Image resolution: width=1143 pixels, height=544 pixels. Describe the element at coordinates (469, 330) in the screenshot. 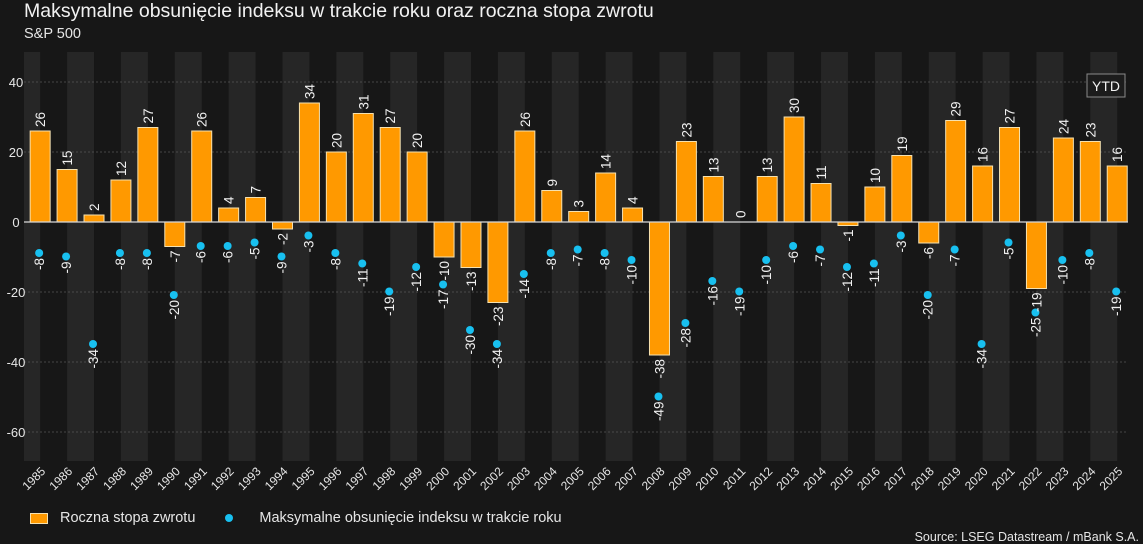

I see `dot-2001` at that location.